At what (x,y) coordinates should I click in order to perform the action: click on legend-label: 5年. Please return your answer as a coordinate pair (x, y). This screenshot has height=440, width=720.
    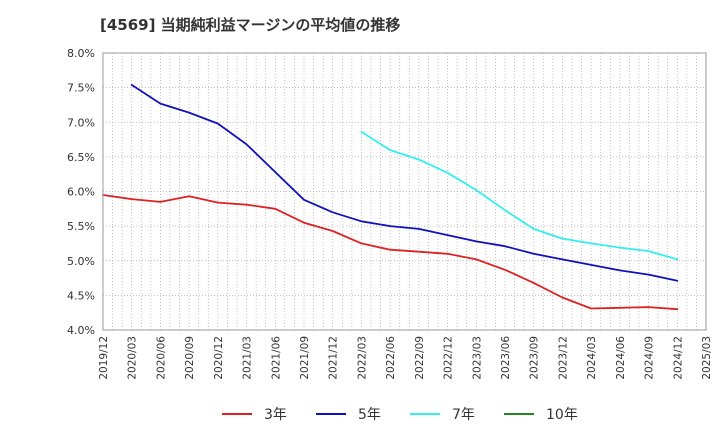
    Looking at the image, I should click on (369, 415).